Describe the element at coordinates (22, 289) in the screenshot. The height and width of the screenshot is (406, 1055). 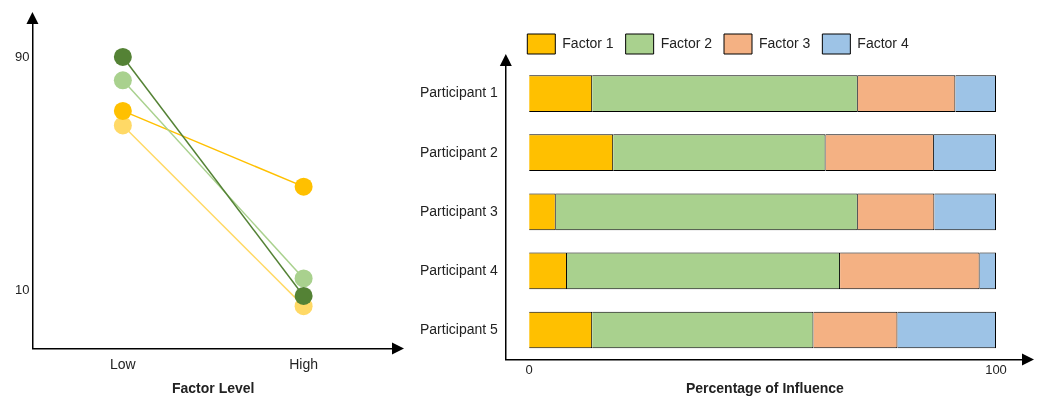
I see `y-tick-label: 10` at that location.